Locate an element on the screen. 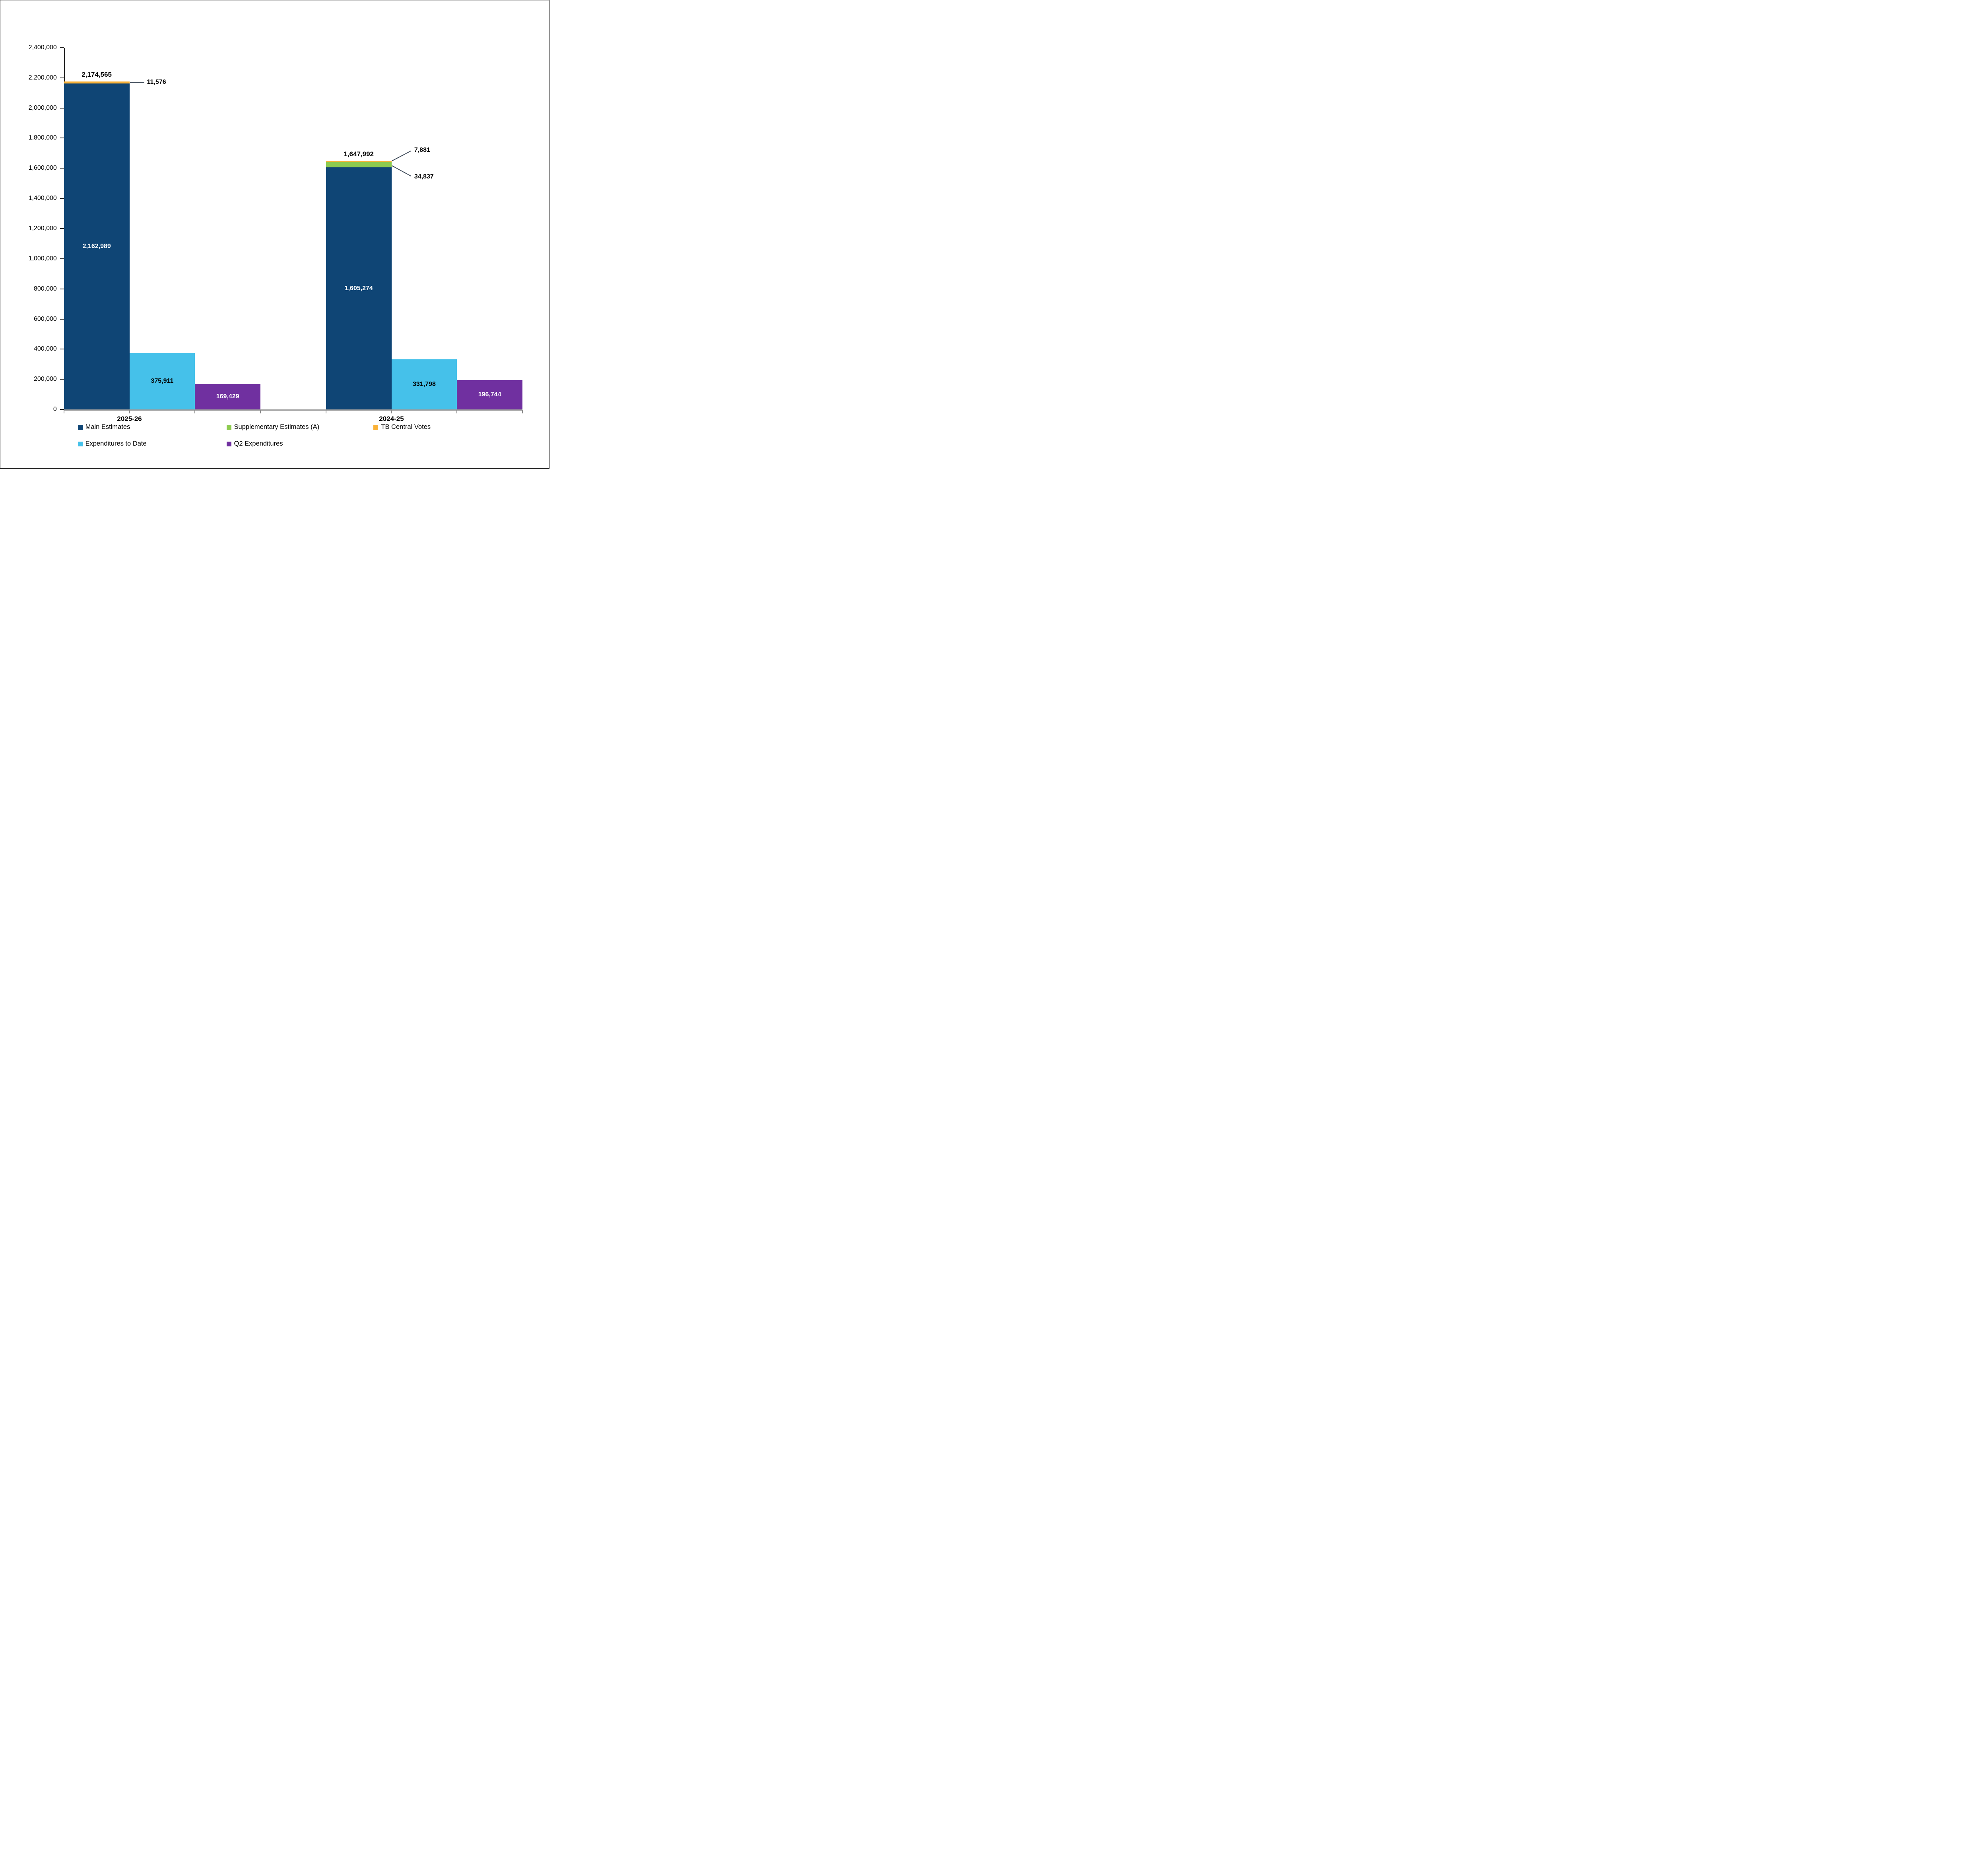 This screenshot has height=1875, width=1988. y-axis-tick-label: 1,200,000 is located at coordinates (42, 228).